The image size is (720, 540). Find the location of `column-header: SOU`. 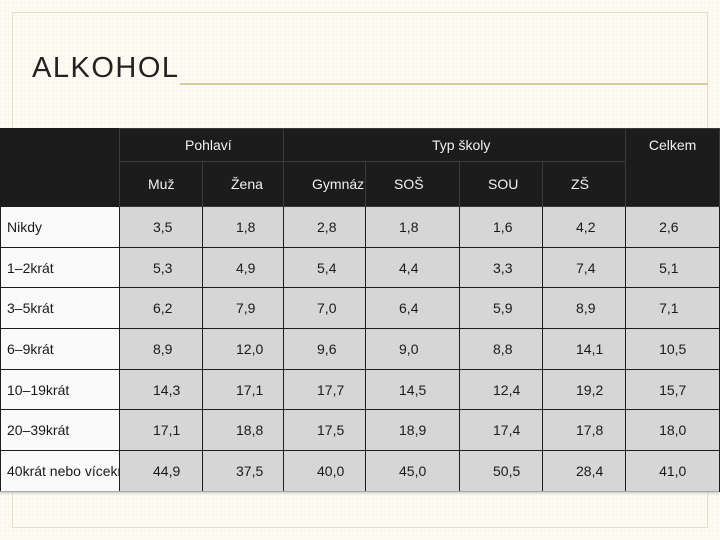

column-header: SOU is located at coordinates (501, 184).